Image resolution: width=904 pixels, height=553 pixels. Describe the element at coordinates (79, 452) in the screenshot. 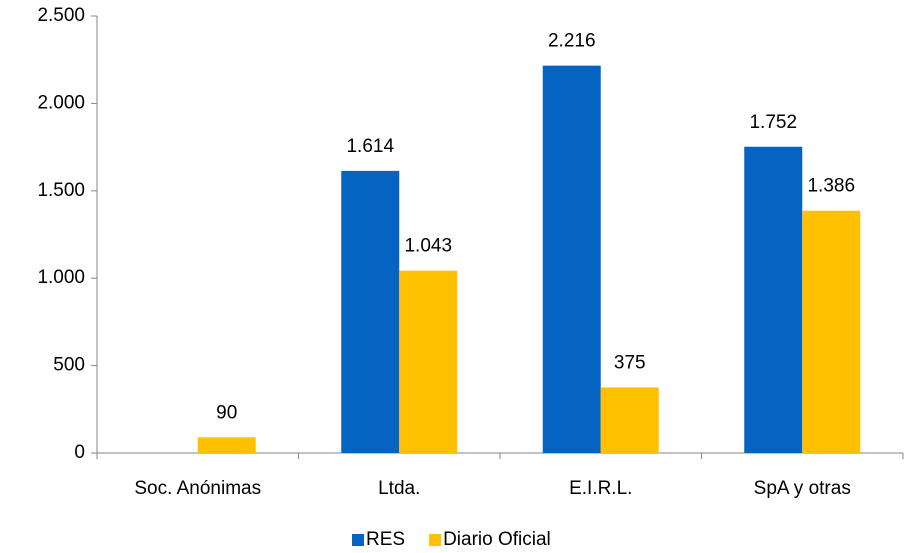

I see `y-tick-label: 0` at that location.